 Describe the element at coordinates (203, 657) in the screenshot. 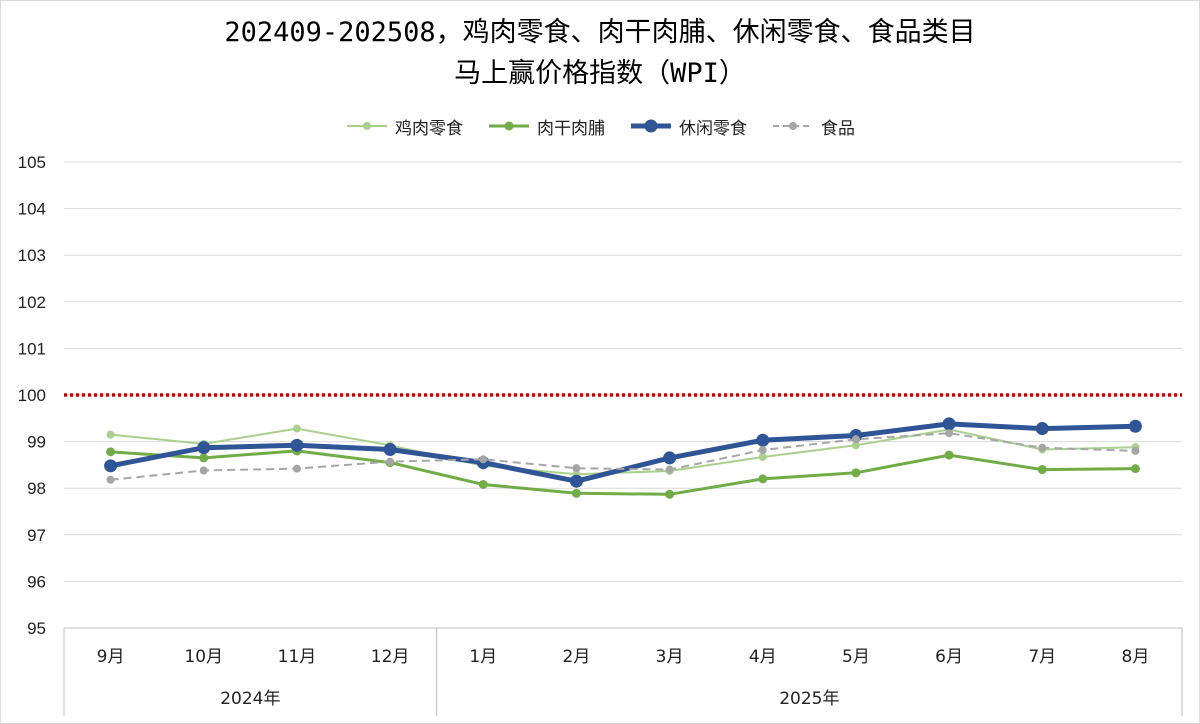

I see `x-tick-label: 10月` at that location.